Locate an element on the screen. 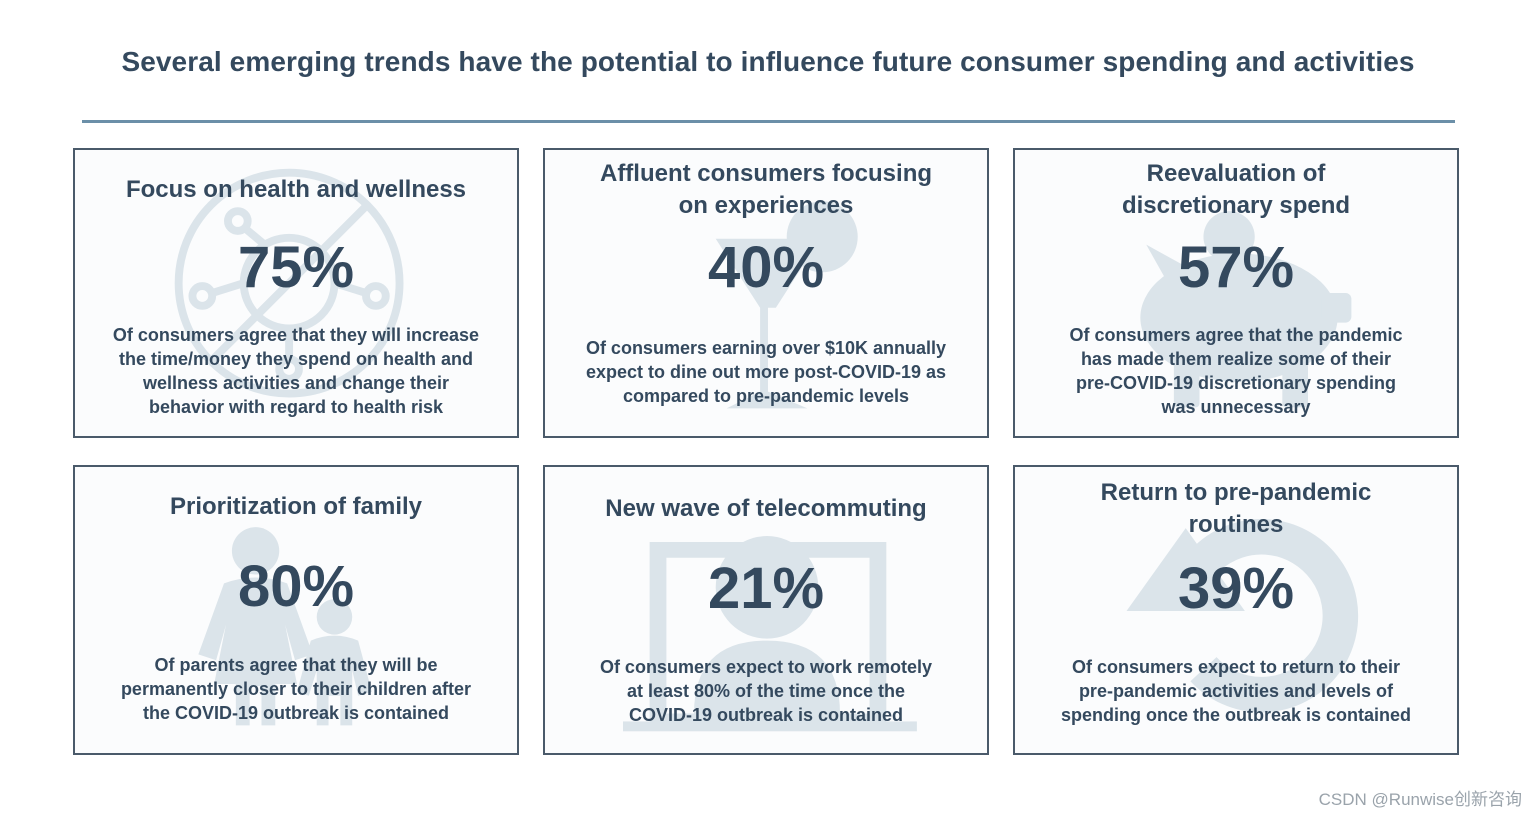  card-stat: 40% is located at coordinates (766, 267).